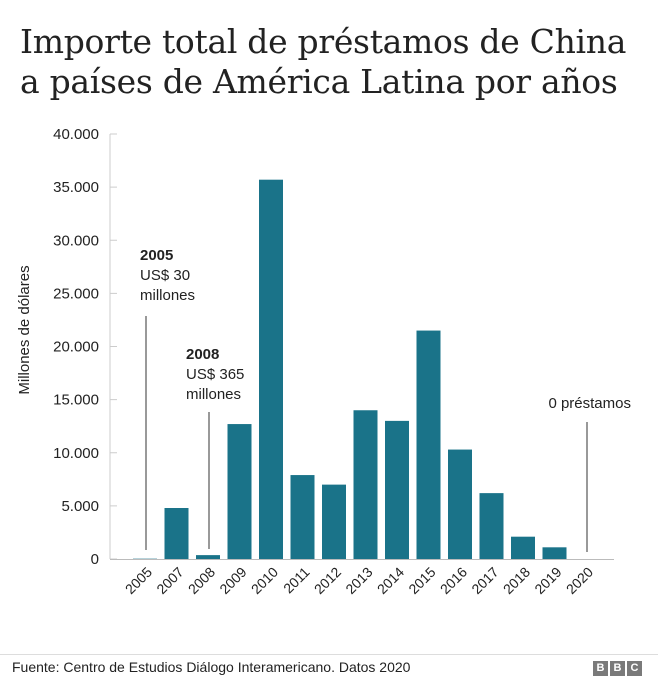 This screenshot has height=680, width=658. Describe the element at coordinates (76, 453) in the screenshot. I see `y-tick-label: 10.000` at that location.